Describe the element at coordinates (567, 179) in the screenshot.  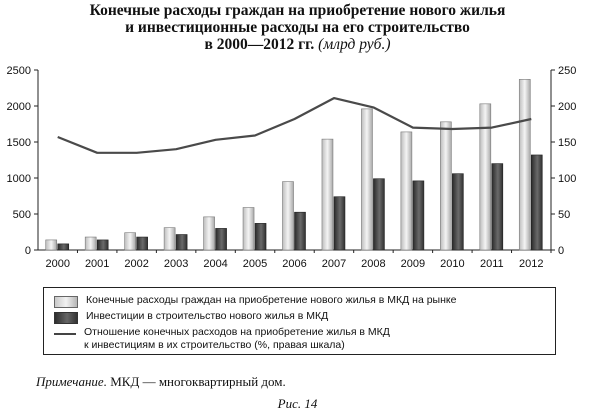
I see `y-right-tick-label: 100` at that location.